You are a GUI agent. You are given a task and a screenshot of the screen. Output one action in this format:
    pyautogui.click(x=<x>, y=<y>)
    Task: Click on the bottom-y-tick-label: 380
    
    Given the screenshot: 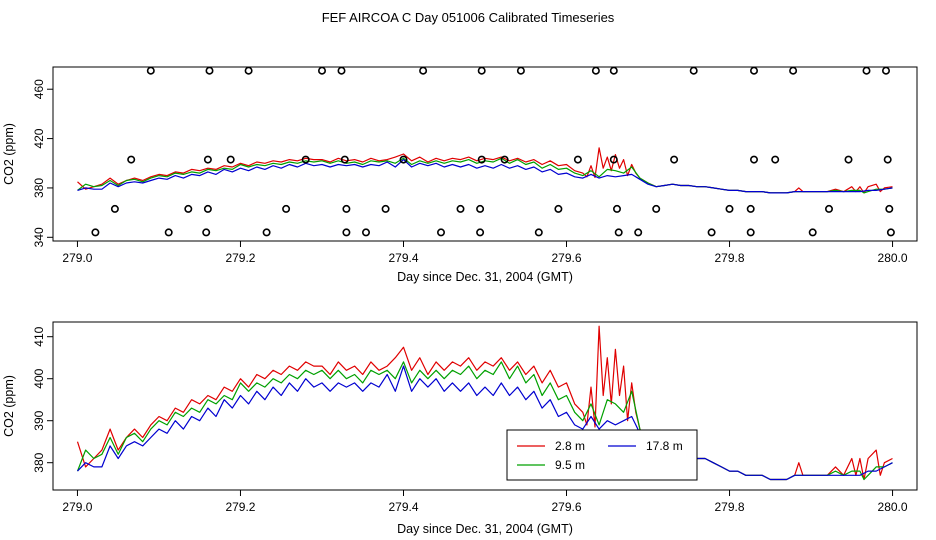 What is the action you would take?
    pyautogui.click(x=39, y=462)
    